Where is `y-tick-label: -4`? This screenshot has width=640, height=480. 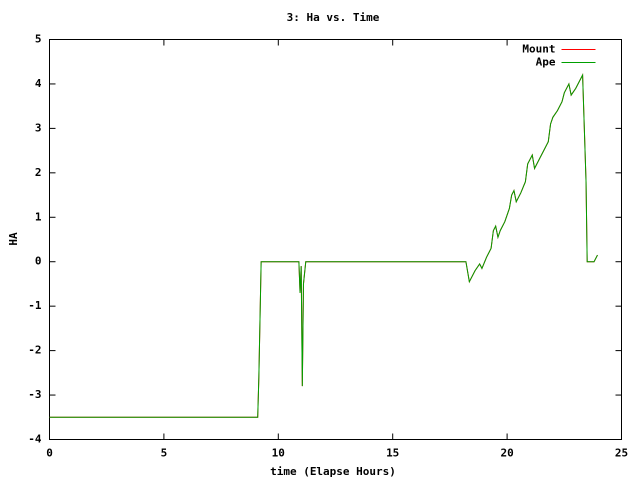
y-tick-label: -4 is located at coordinates (35, 439).